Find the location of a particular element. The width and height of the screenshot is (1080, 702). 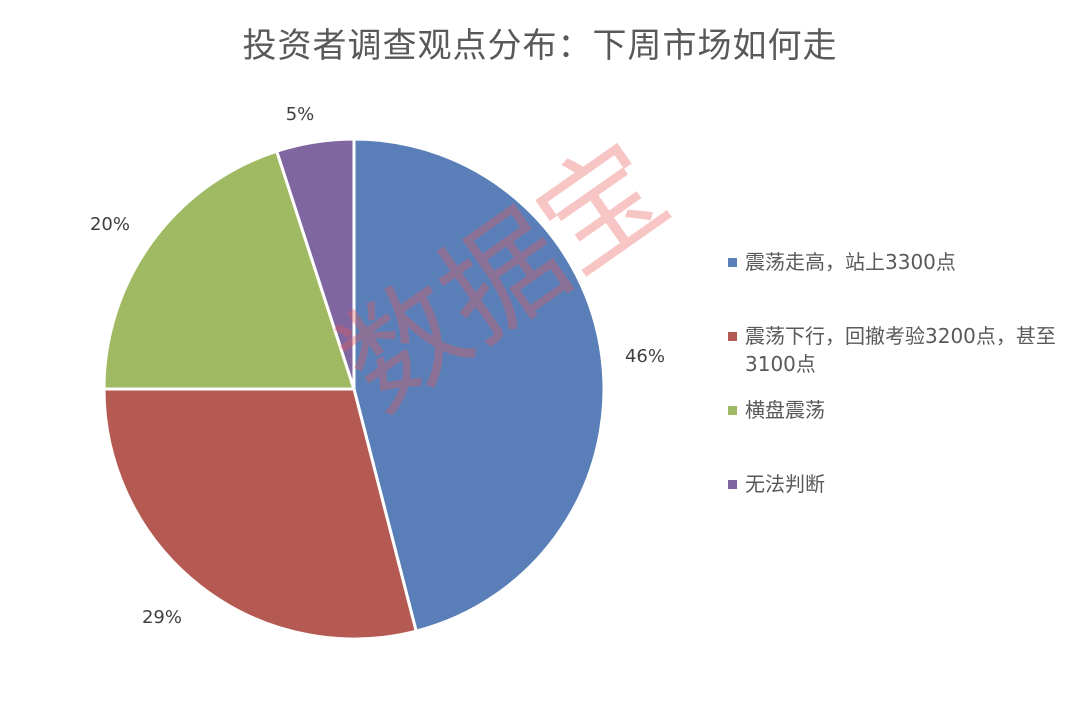

chart-title: 投资者调查观点分布：下周市场如何走 is located at coordinates (540, 46).